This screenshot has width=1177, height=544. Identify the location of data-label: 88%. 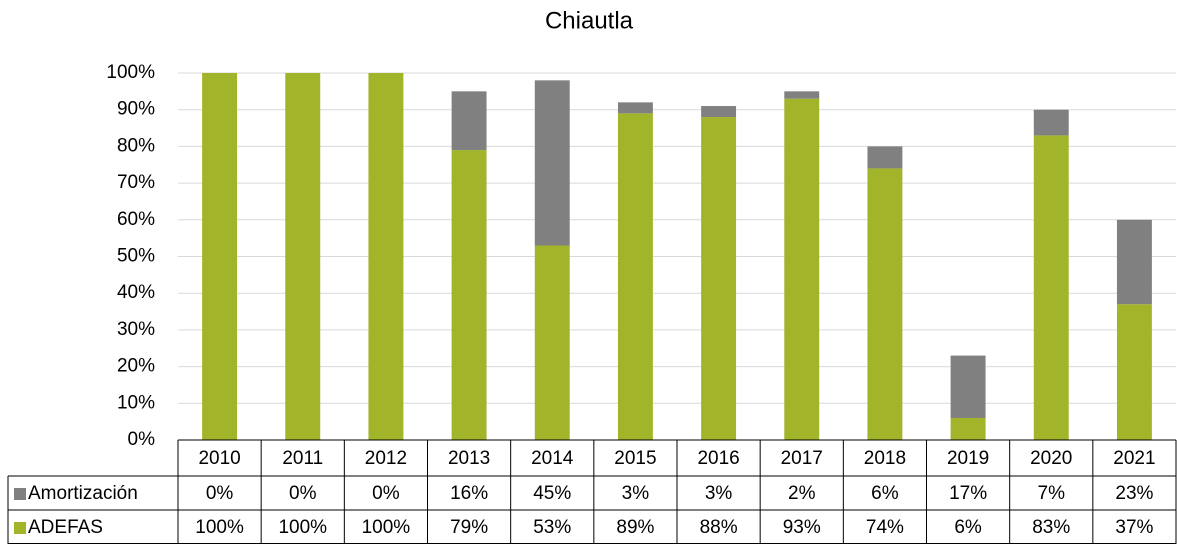
(719, 527).